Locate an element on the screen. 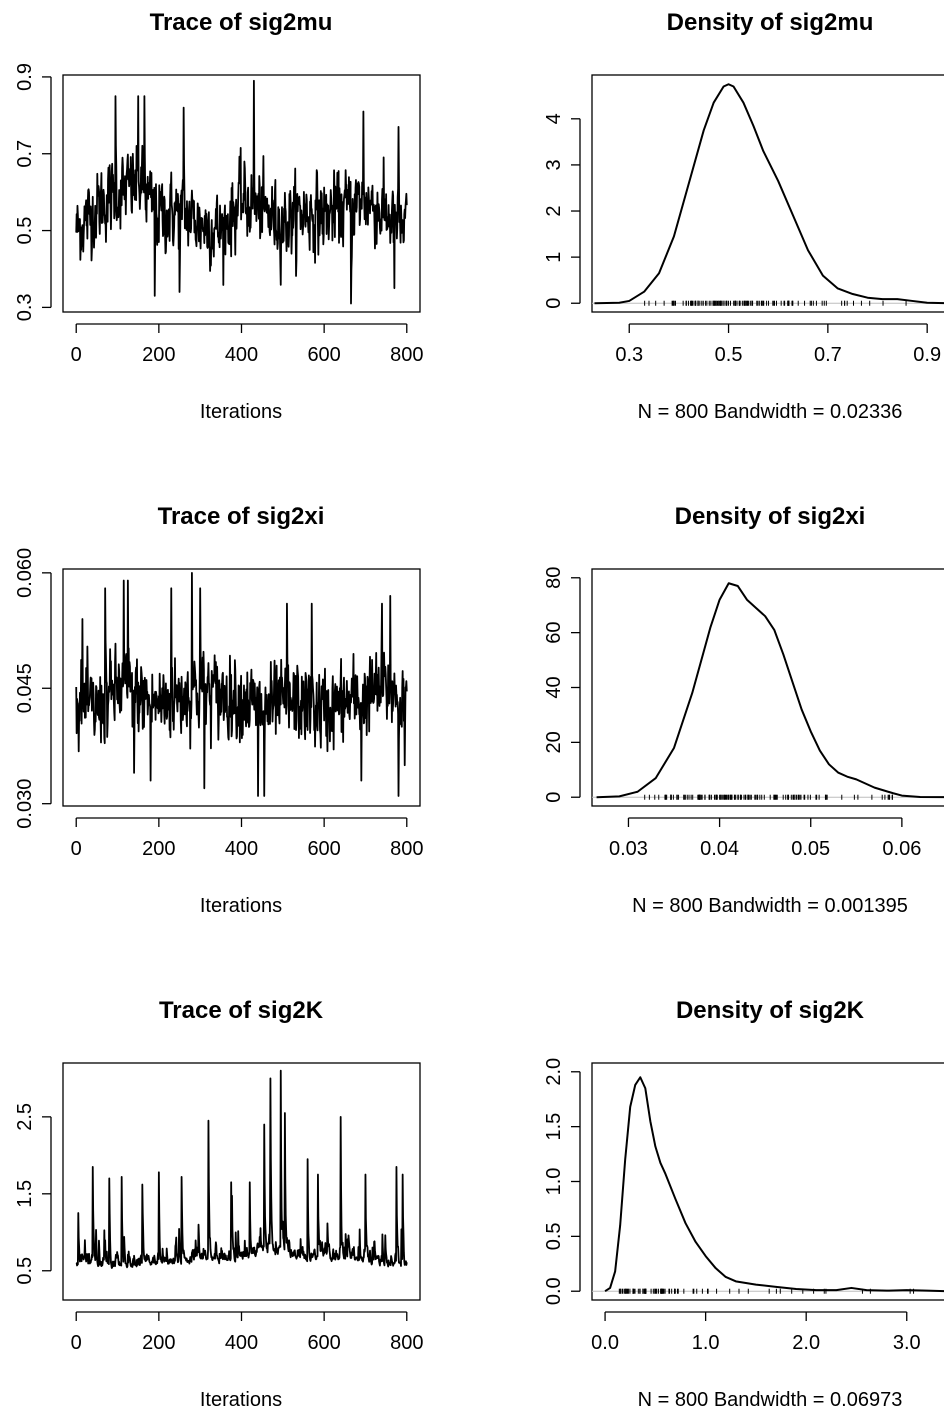 Image resolution: width=944 pixels, height=1415 pixels. x-tick-label: 0.7 is located at coordinates (828, 355).